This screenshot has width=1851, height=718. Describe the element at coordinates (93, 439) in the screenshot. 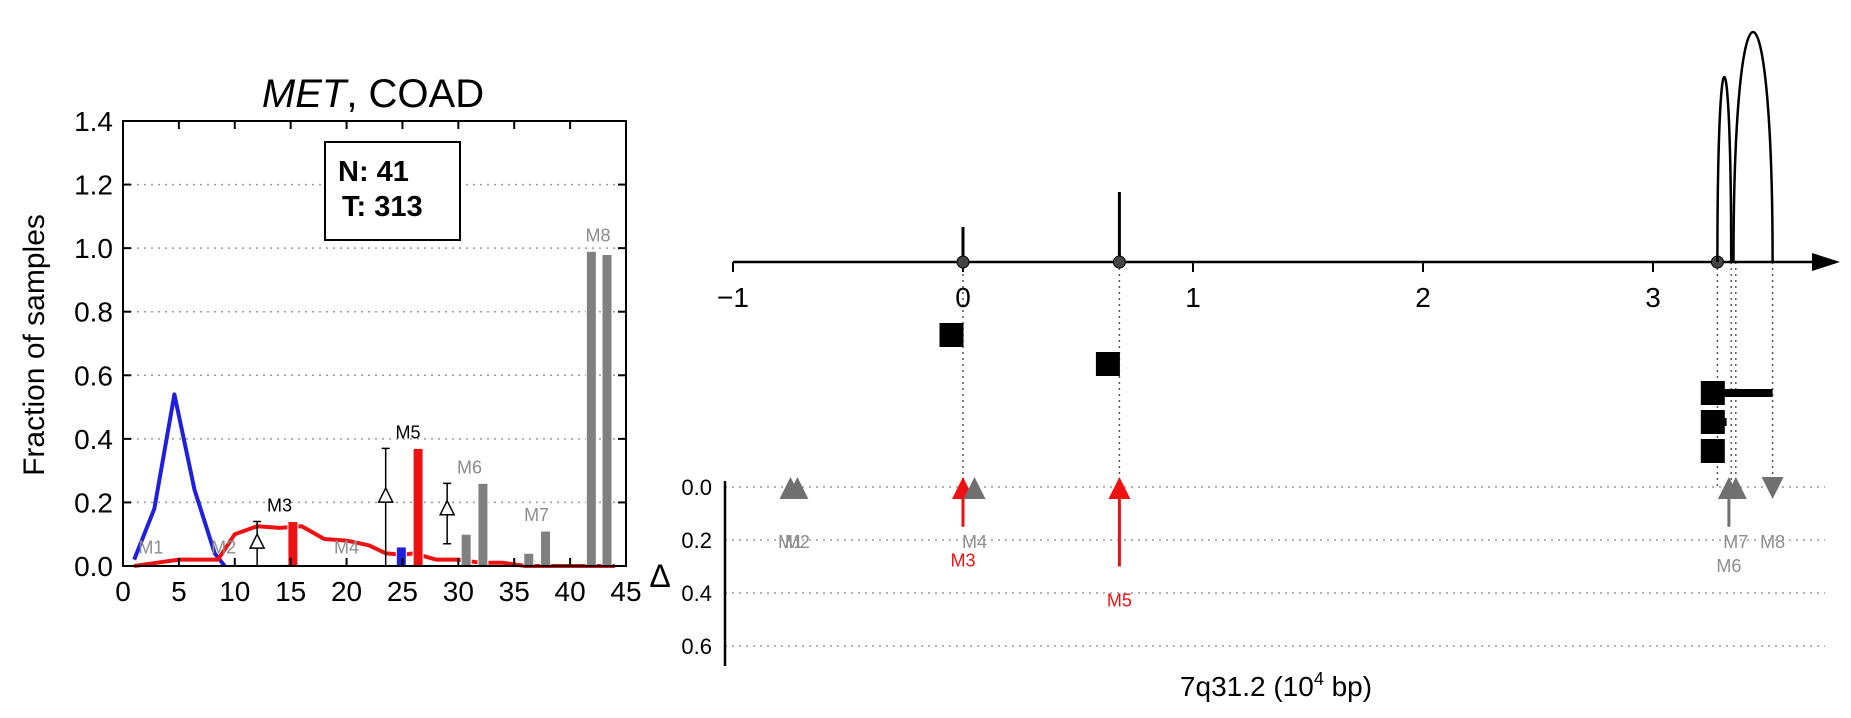

I see `left-y-tick-label: 0.4` at that location.